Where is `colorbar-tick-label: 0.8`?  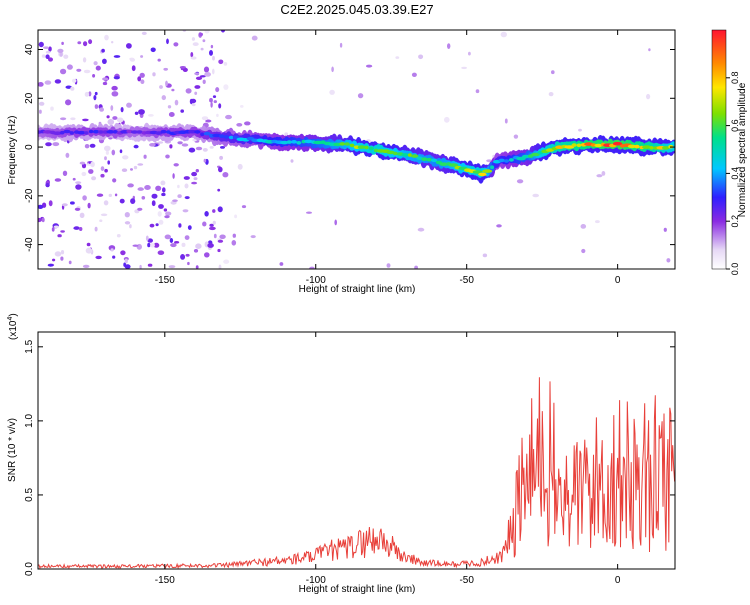 colorbar-tick-label: 0.8 is located at coordinates (735, 78).